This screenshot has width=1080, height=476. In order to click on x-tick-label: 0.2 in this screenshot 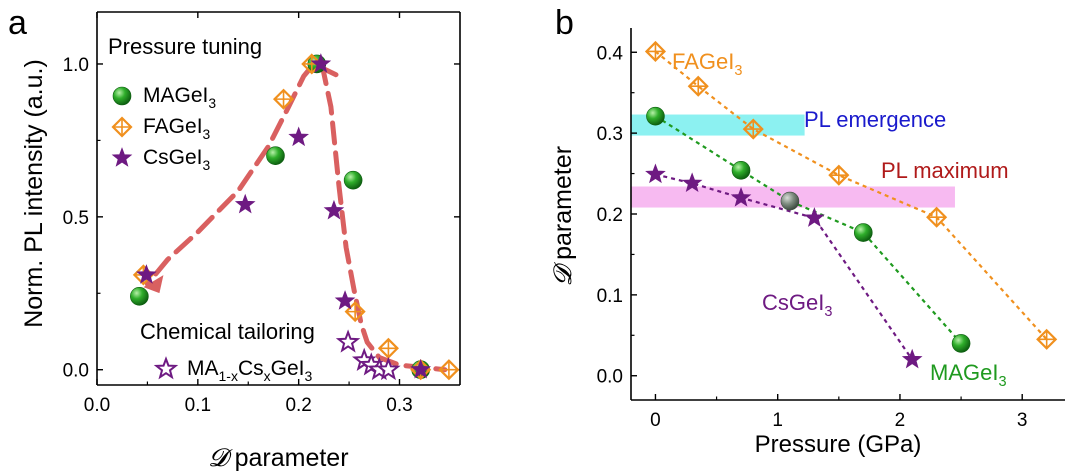, I will do `click(298, 405)`.